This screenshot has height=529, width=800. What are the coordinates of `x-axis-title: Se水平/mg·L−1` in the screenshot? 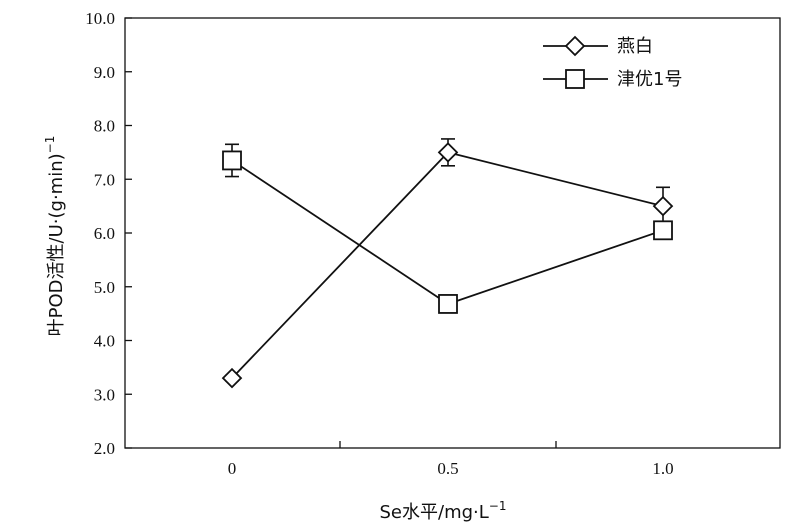 It's located at (443, 511).